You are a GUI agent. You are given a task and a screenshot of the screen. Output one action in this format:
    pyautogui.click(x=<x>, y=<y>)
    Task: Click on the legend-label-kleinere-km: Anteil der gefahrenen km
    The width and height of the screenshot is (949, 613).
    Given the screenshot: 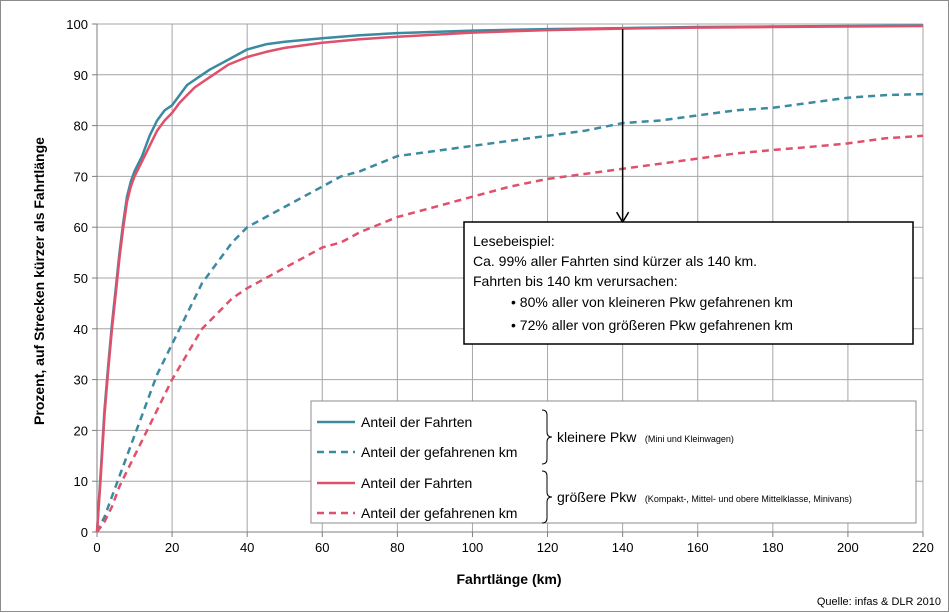 What is the action you would take?
    pyautogui.click(x=439, y=452)
    